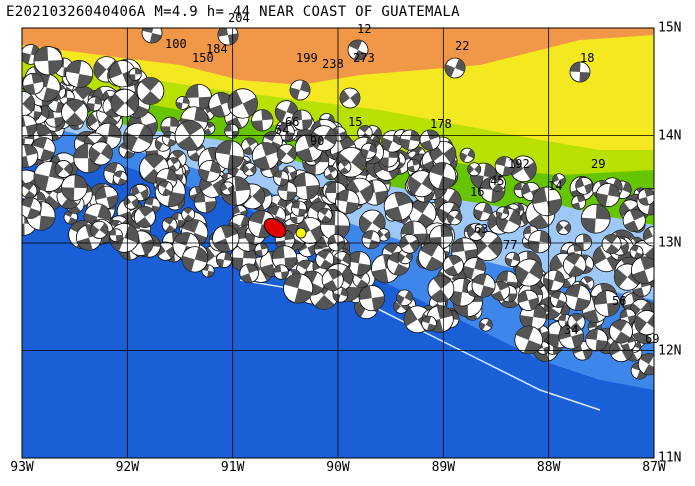 This screenshot has height=486, width=695. I want to click on depth-label: 66, so click(292, 122).